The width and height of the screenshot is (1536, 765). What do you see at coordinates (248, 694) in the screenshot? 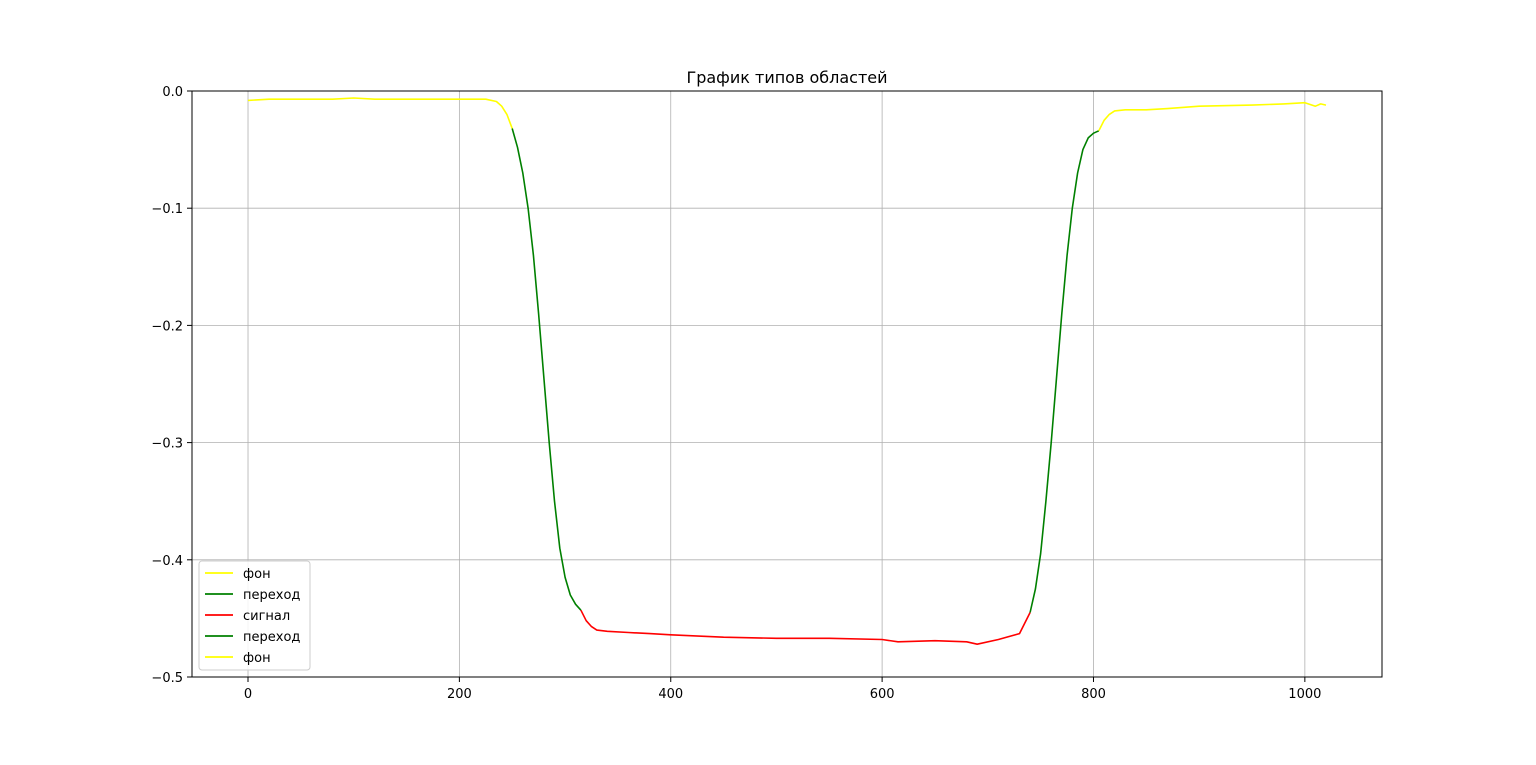
I see `x-tick-label: 0` at bounding box center [248, 694].